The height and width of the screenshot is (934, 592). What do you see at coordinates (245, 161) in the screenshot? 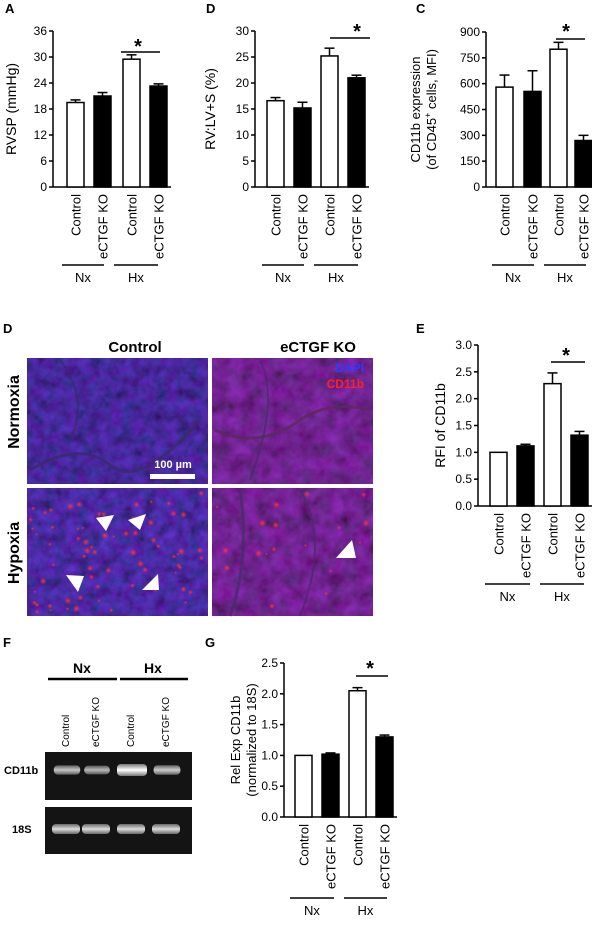
I see `chart-b-ytick-label: 5` at bounding box center [245, 161].